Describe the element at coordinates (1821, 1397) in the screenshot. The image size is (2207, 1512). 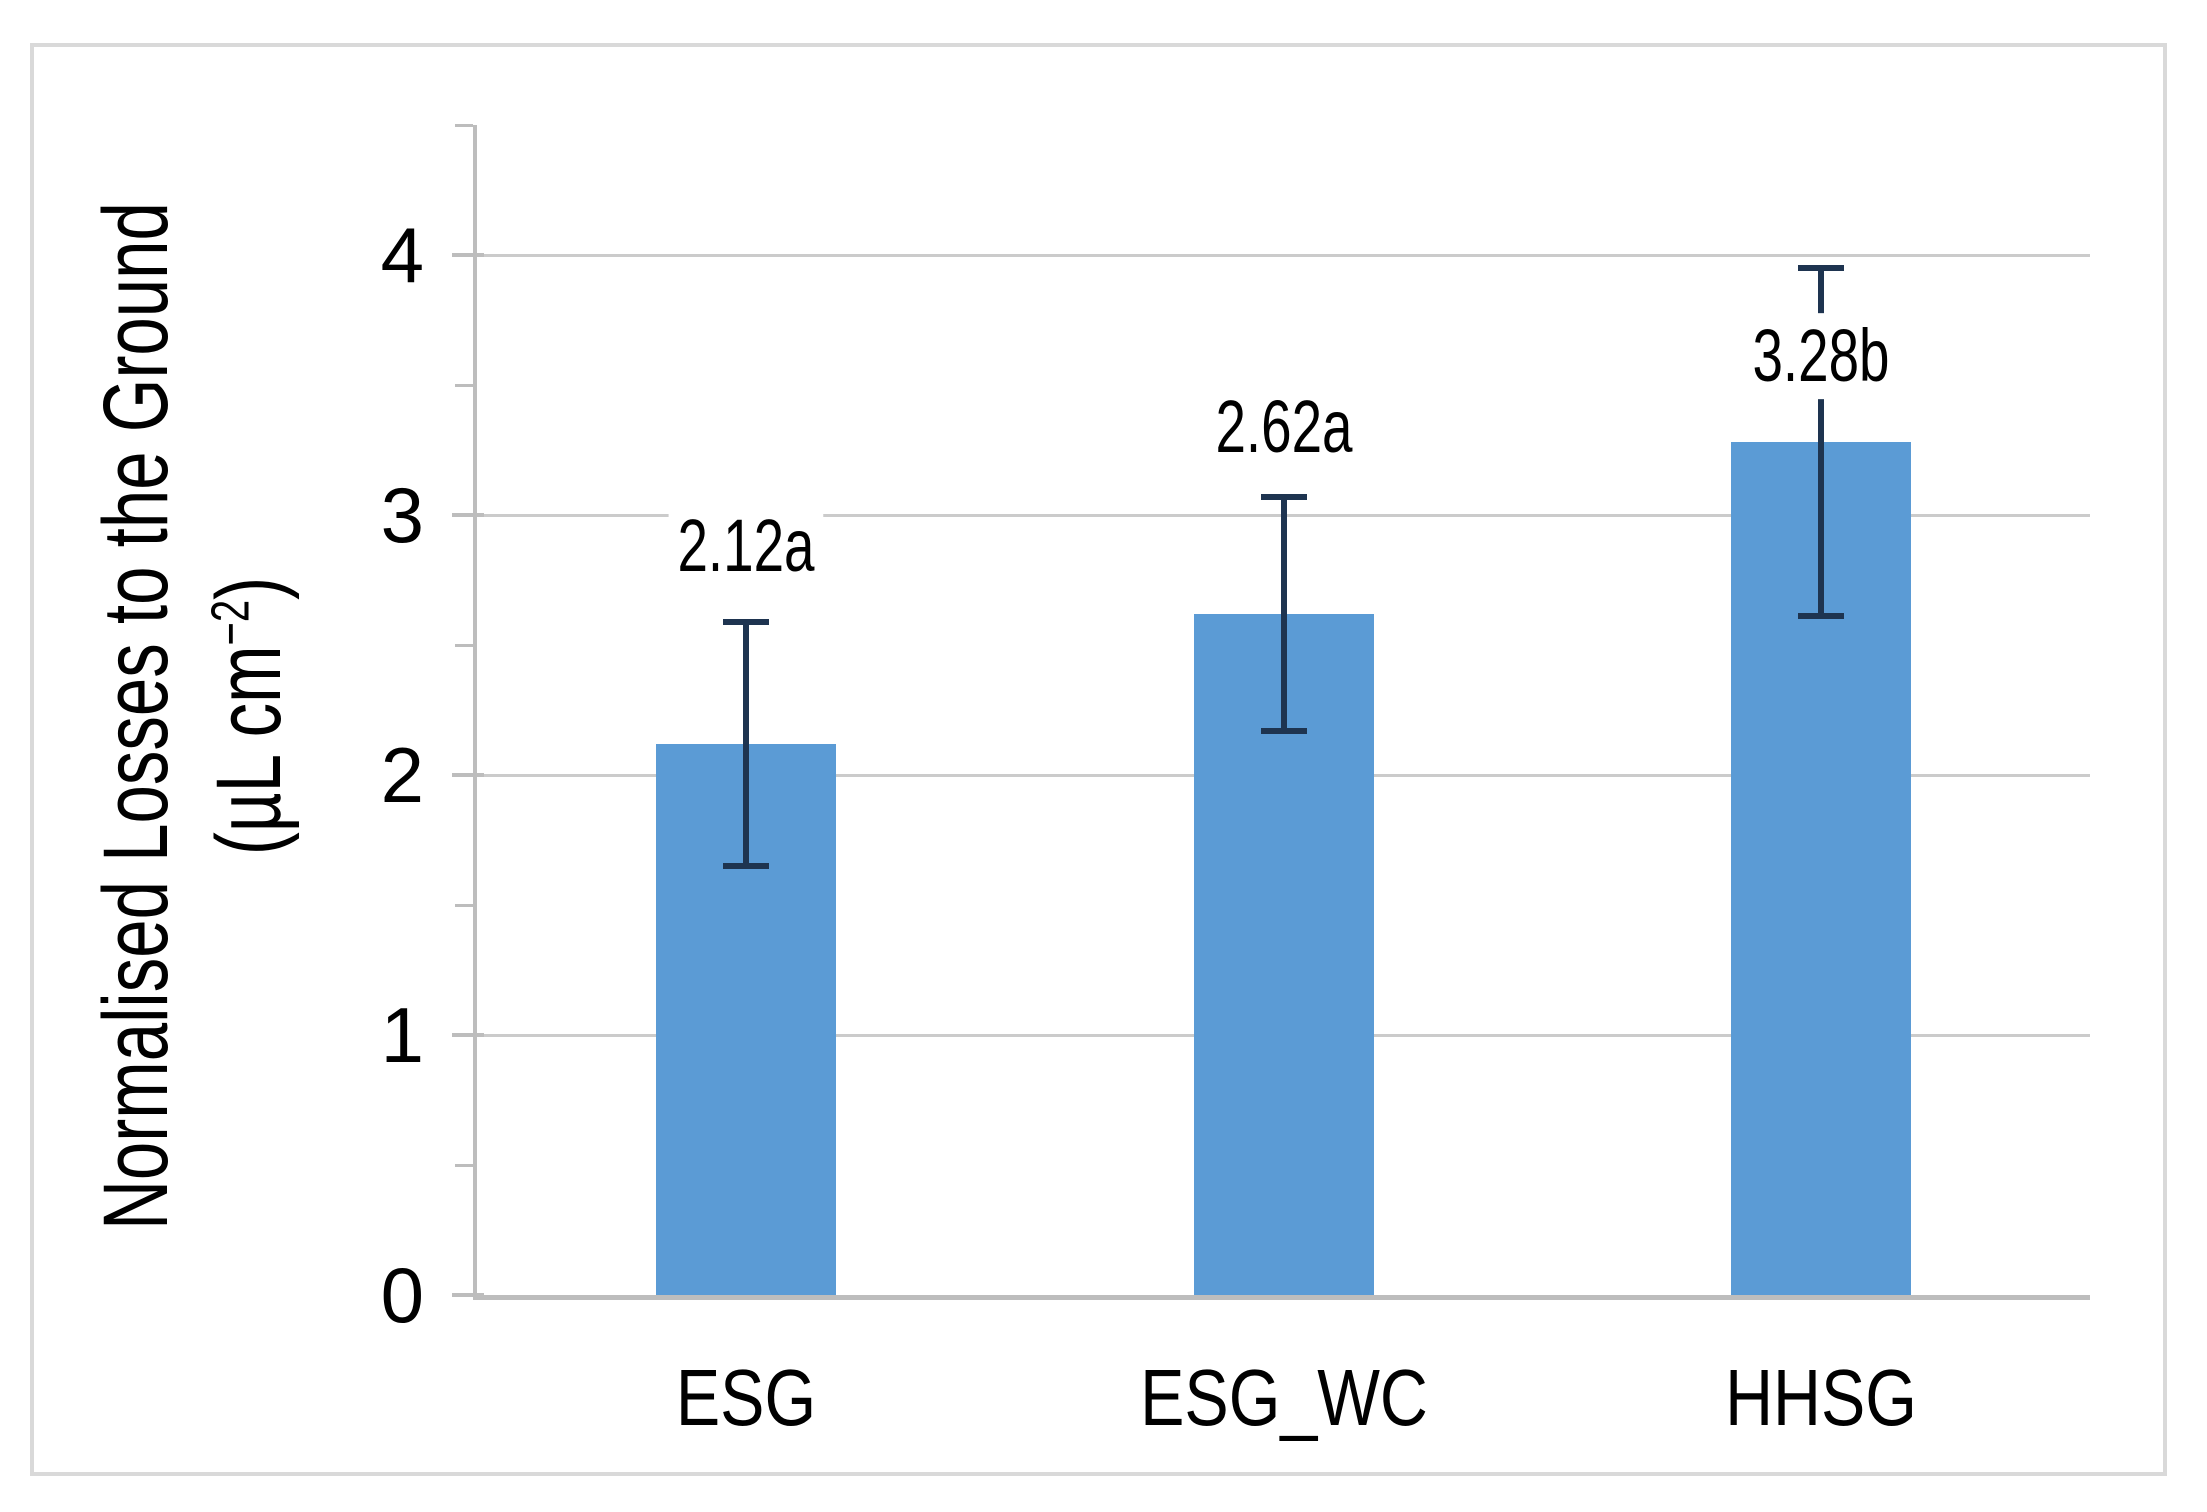
I see `x-axis-category-label: HHSG` at that location.